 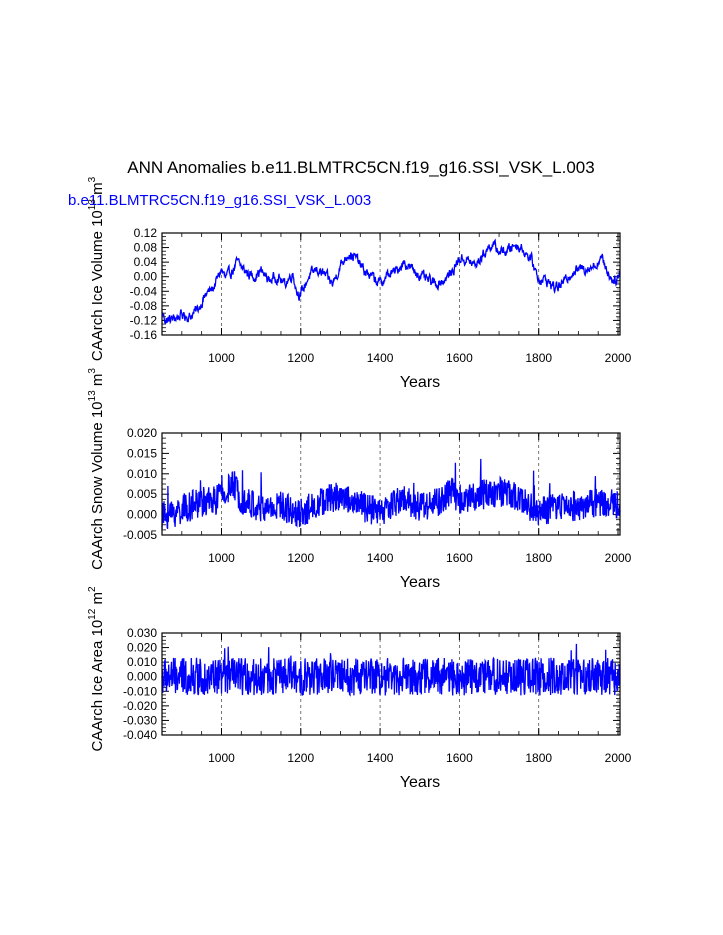 What do you see at coordinates (146, 233) in the screenshot?
I see `y-tick-label: 0.12` at bounding box center [146, 233].